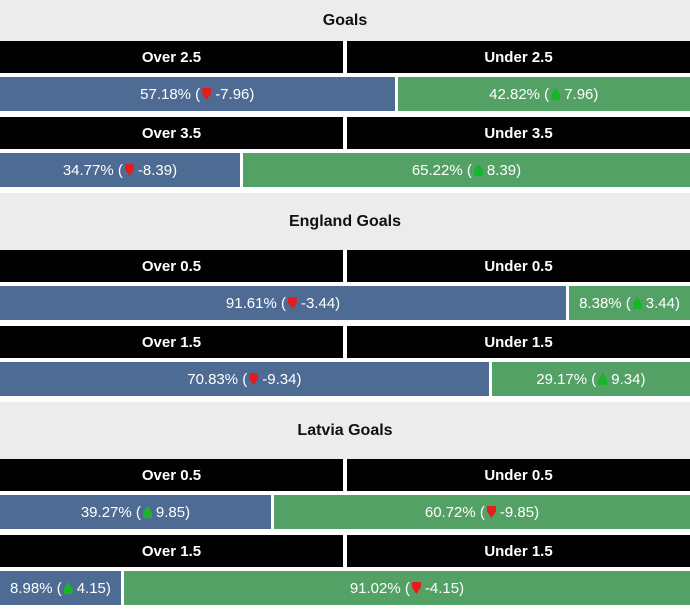  I want to click on over-bar-value: 91.61% (, so click(255, 303).